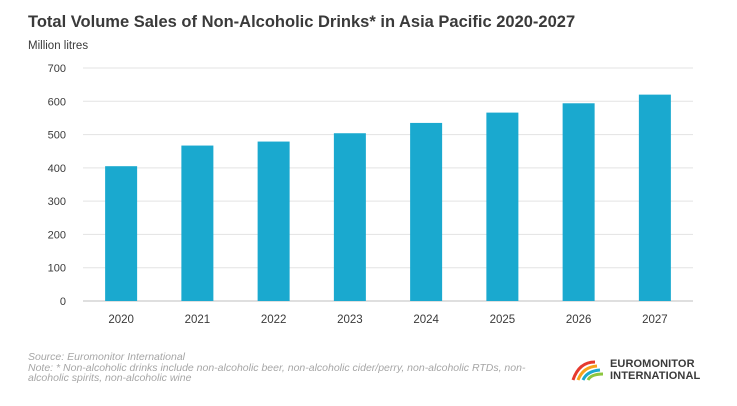 Image resolution: width=737 pixels, height=406 pixels. What do you see at coordinates (57, 102) in the screenshot?
I see `y-tick-label: 600` at bounding box center [57, 102].